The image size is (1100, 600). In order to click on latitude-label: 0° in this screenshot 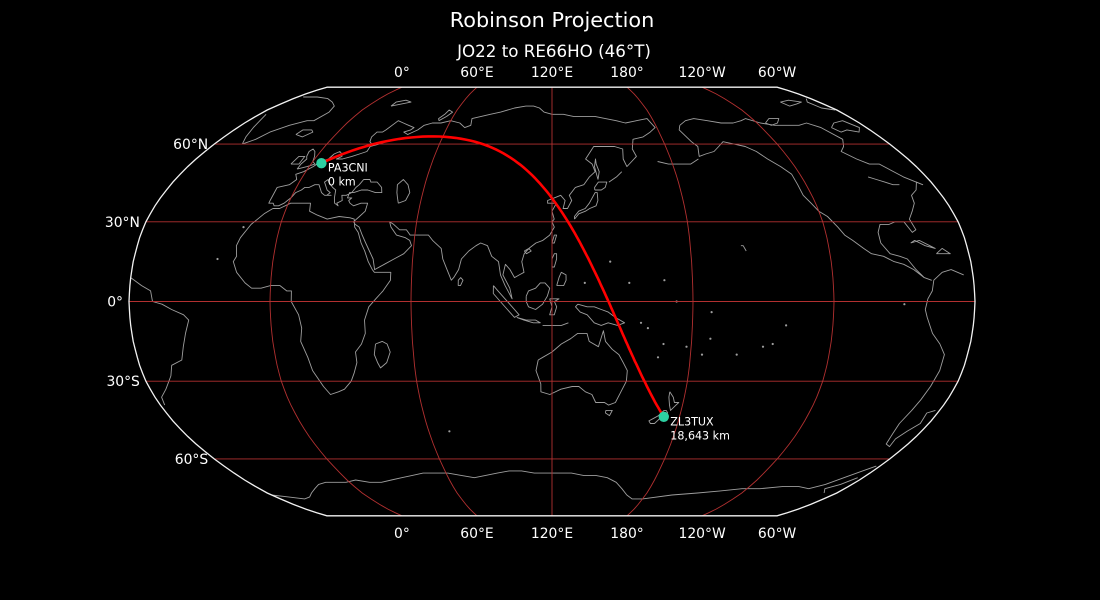, I will do `click(115, 303)`.